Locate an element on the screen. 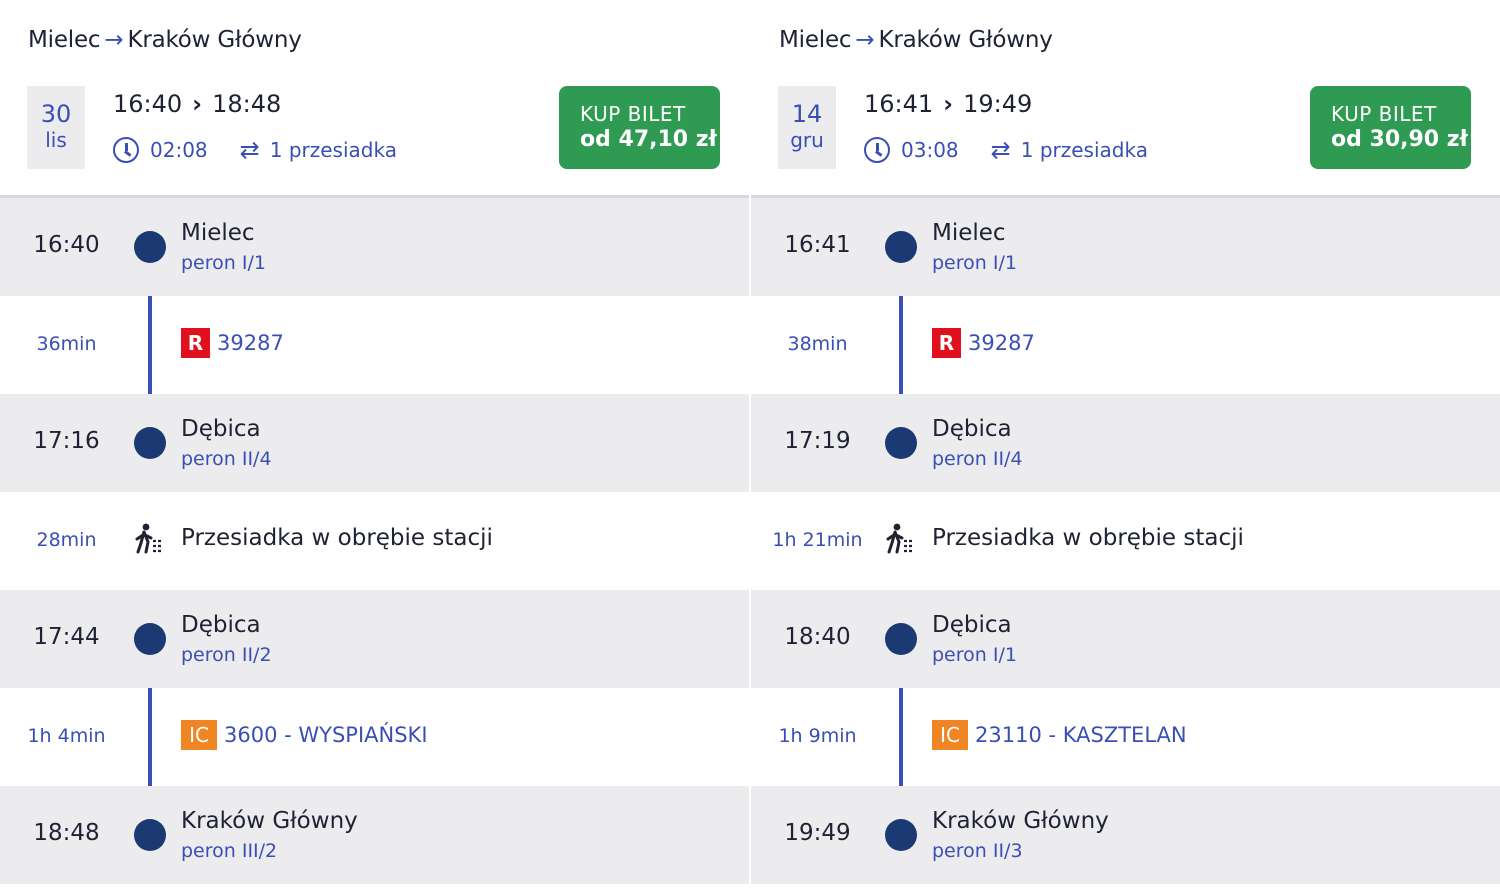  carrier-badge: IC is located at coordinates (950, 735).